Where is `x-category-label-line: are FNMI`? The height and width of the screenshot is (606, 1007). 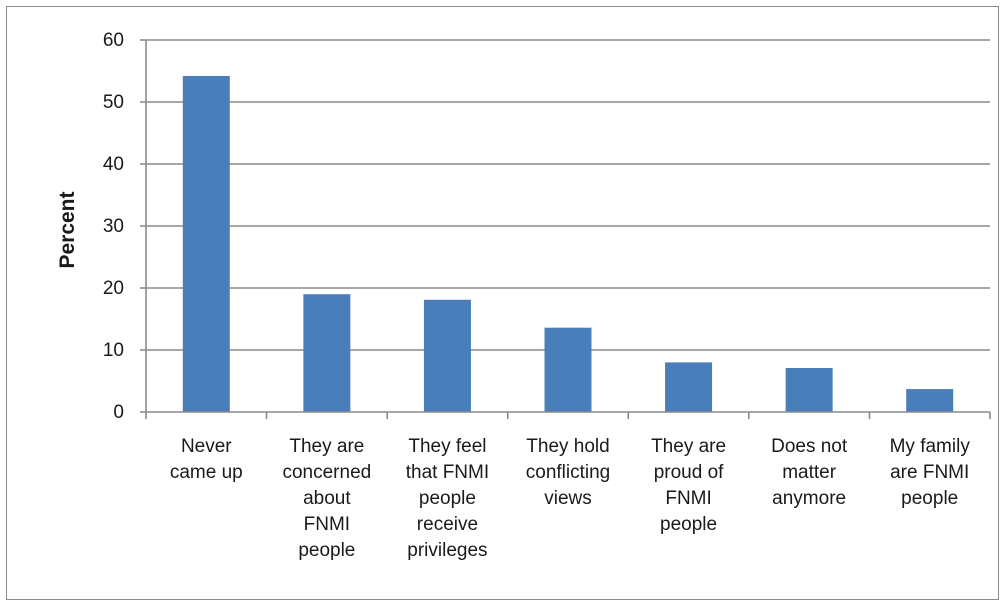
x-category-label-line: are FNMI is located at coordinates (929, 472).